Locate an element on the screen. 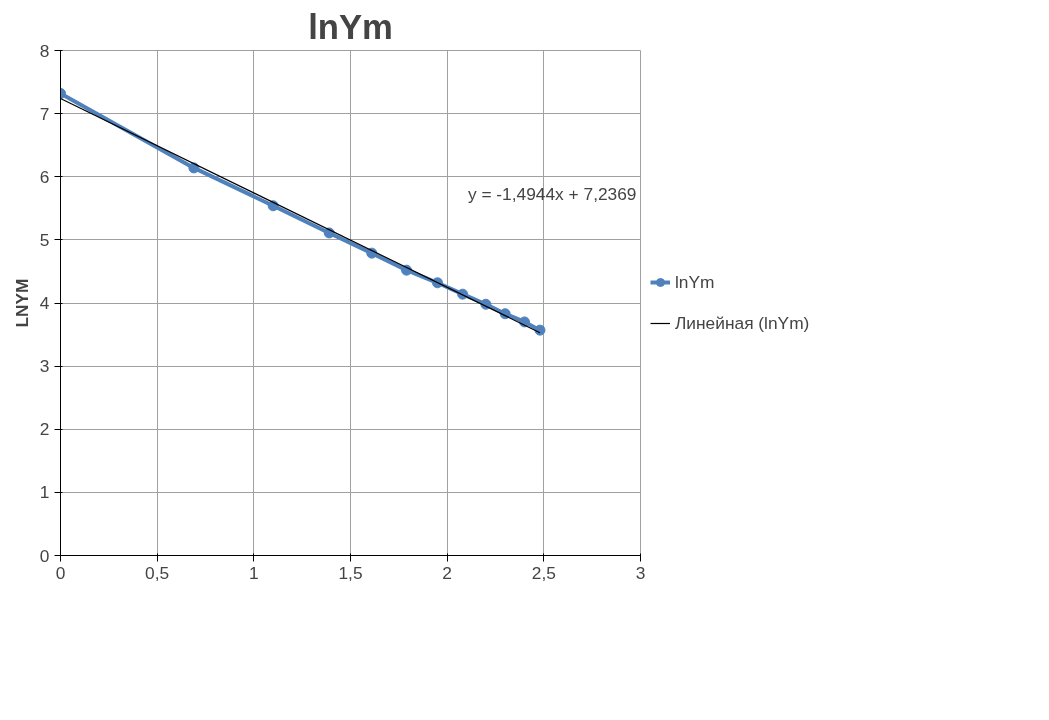 The width and height of the screenshot is (1049, 720). y-axis-title: LNYM is located at coordinates (21, 303).